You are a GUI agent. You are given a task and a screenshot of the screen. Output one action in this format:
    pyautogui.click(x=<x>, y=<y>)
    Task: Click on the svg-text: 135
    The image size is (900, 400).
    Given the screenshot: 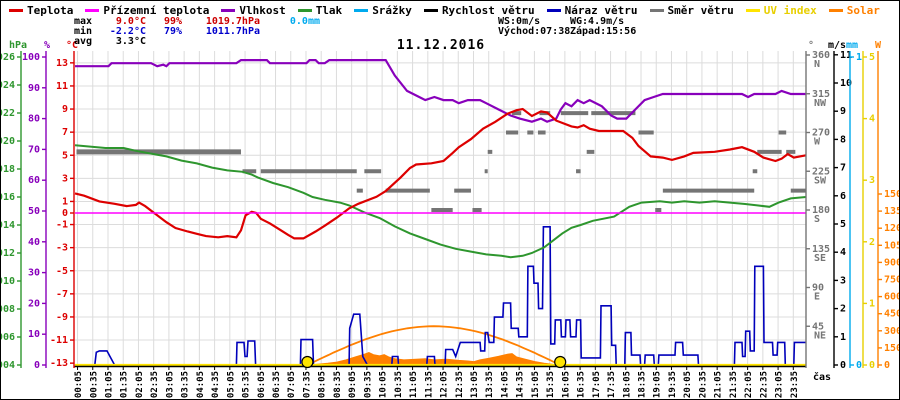 What is the action you would take?
    pyautogui.click(x=821, y=249)
    